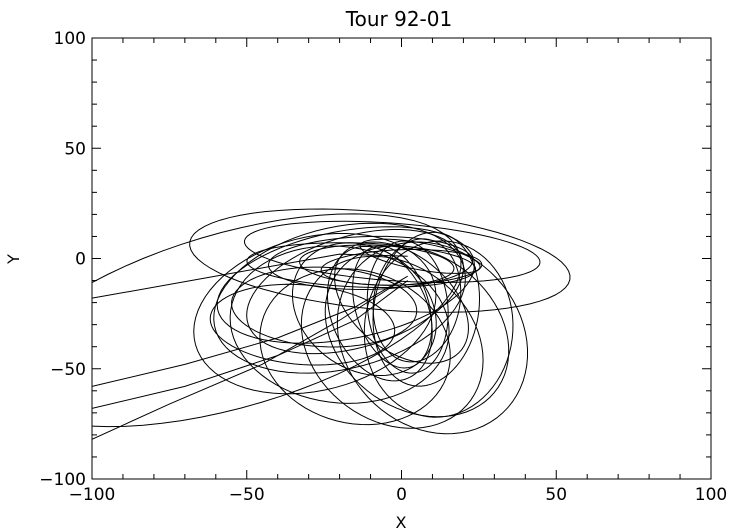 This screenshot has width=729, height=531. What do you see at coordinates (75, 149) in the screenshot?
I see `y-tick-label: 50` at bounding box center [75, 149].